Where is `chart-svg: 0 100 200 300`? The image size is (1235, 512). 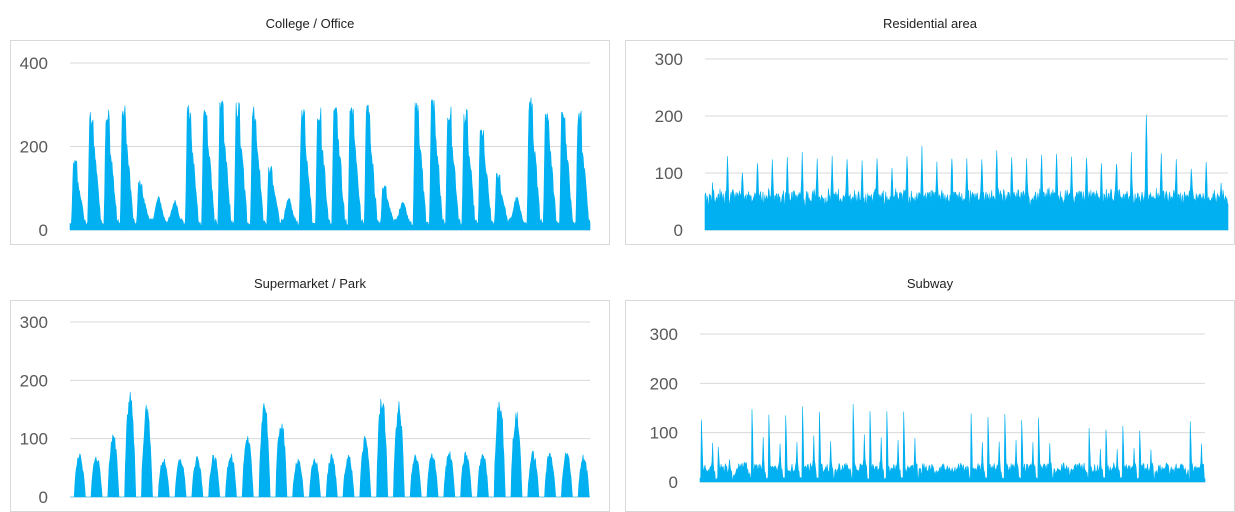 chart-svg: 0 100 200 300 is located at coordinates (928, 408).